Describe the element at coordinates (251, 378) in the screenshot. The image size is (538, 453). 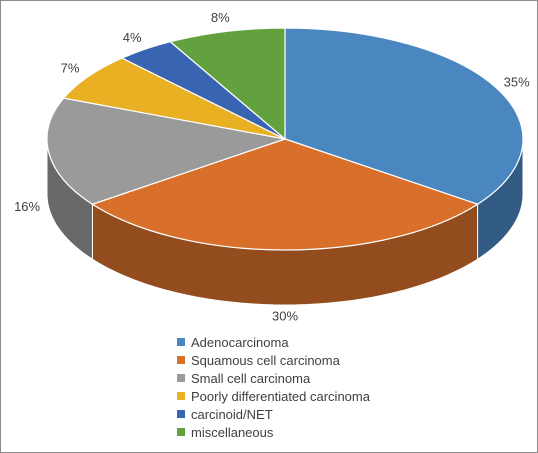
I see `legend-label: Small cell carcinoma` at that location.